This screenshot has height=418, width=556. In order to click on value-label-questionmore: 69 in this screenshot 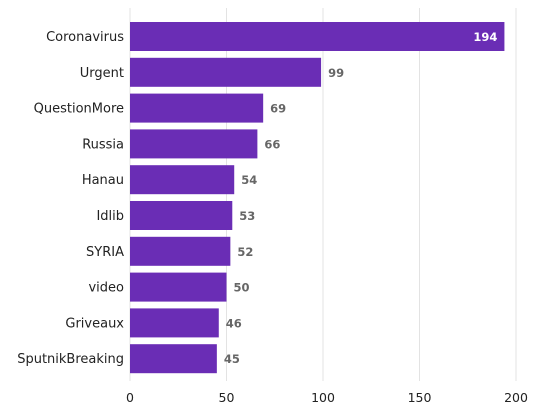, I will do `click(278, 109)`.